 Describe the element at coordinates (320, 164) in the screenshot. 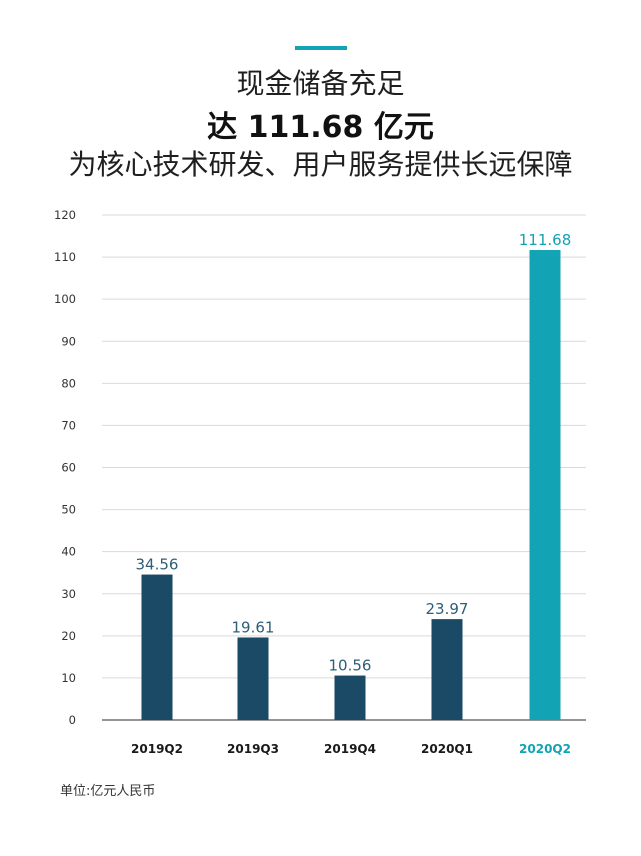

I see `chart-title-line-3: 为核心技术研发、用户服务提供长远保障` at that location.